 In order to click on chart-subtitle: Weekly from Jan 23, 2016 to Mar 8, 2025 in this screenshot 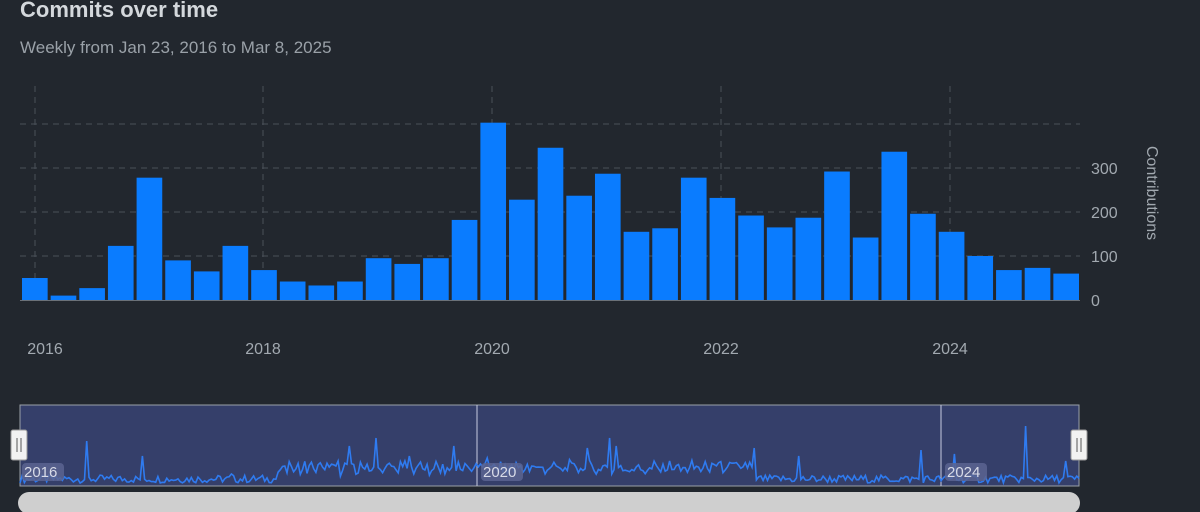, I will do `click(176, 47)`.